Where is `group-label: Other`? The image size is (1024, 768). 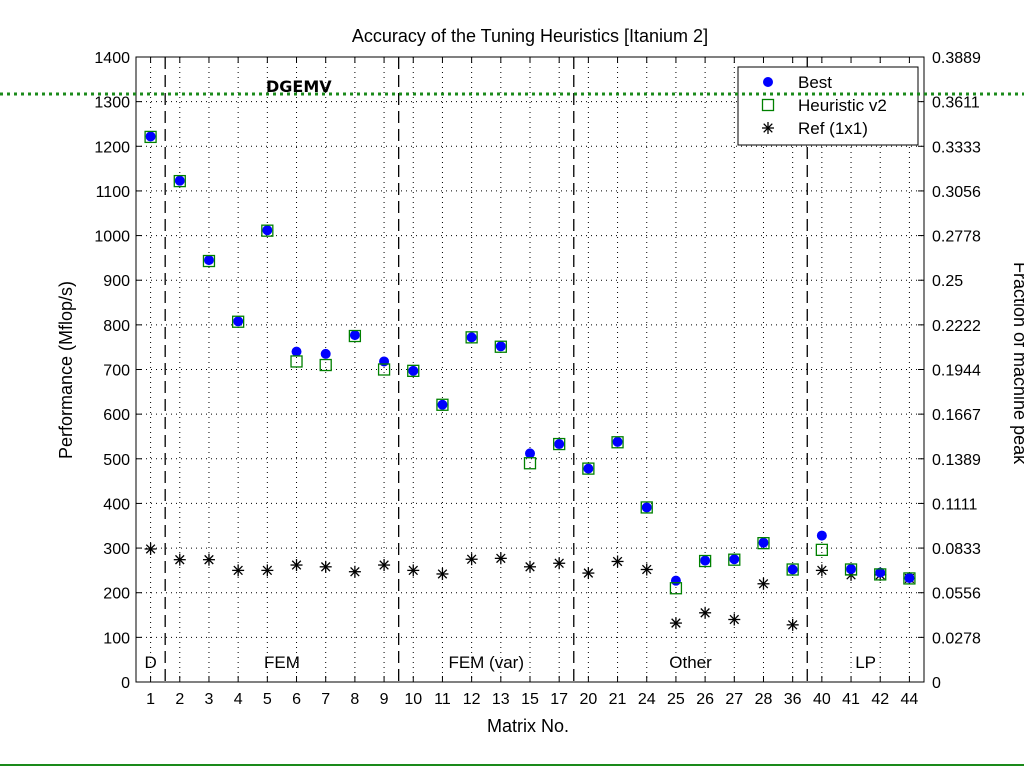 group-label: Other is located at coordinates (690, 662).